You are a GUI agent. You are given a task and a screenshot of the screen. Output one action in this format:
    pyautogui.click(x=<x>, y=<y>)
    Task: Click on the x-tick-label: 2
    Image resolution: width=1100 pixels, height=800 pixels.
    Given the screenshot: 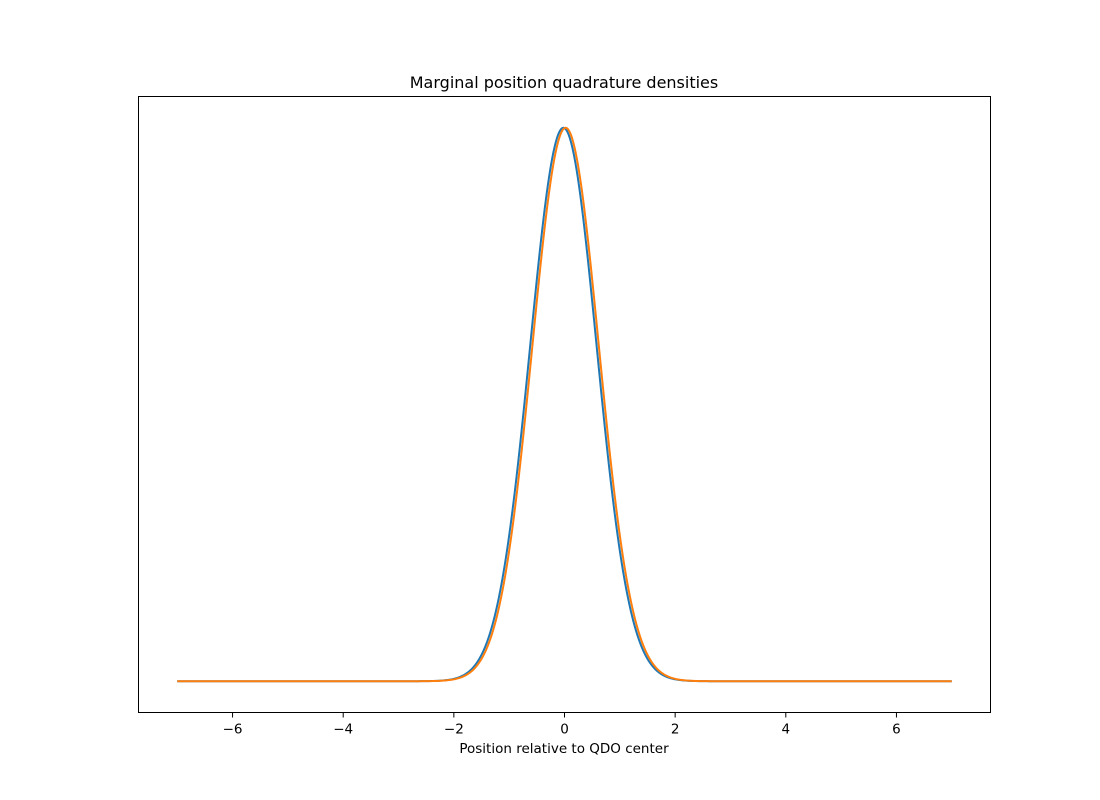 What is the action you would take?
    pyautogui.click(x=675, y=730)
    